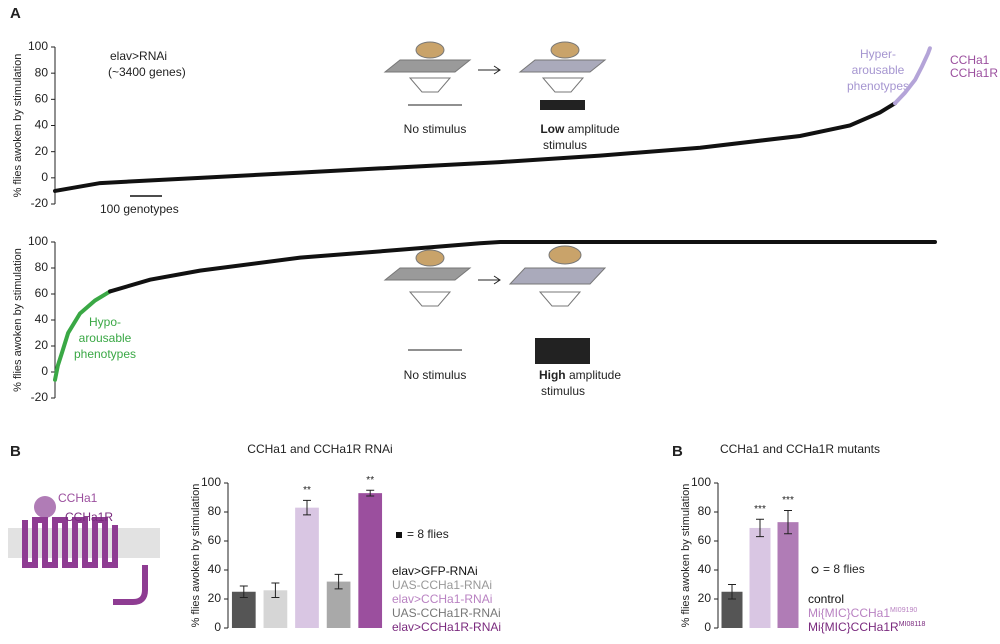 The height and width of the screenshot is (644, 1000). I want to click on legend-label: UAS-CCHa1R-RNAi, so click(446, 613).